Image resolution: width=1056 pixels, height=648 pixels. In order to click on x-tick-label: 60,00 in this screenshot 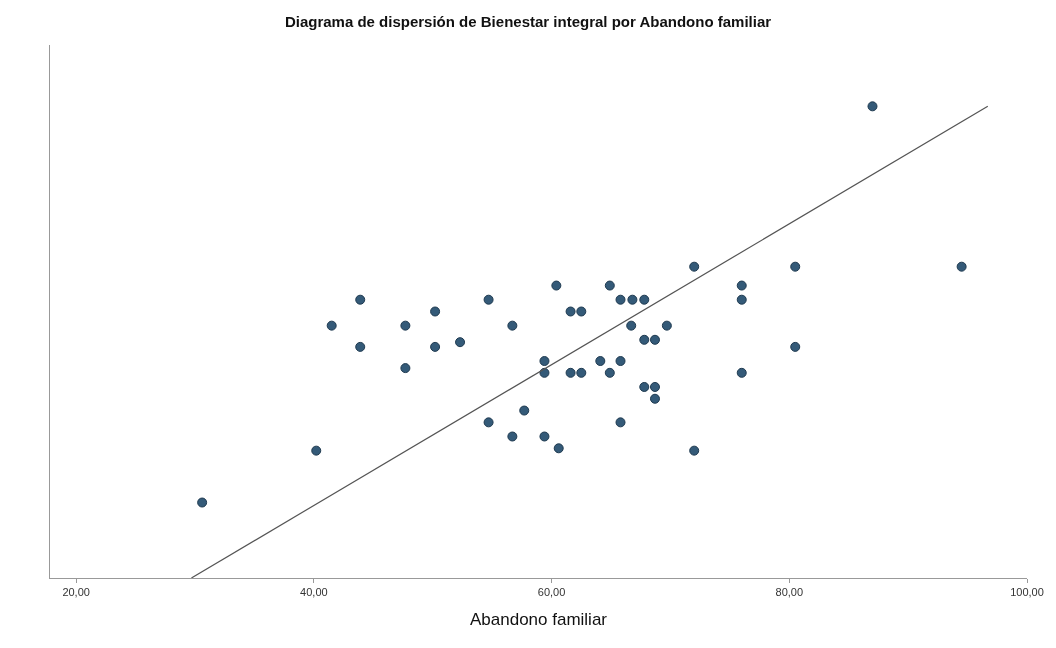, I will do `click(551, 592)`.